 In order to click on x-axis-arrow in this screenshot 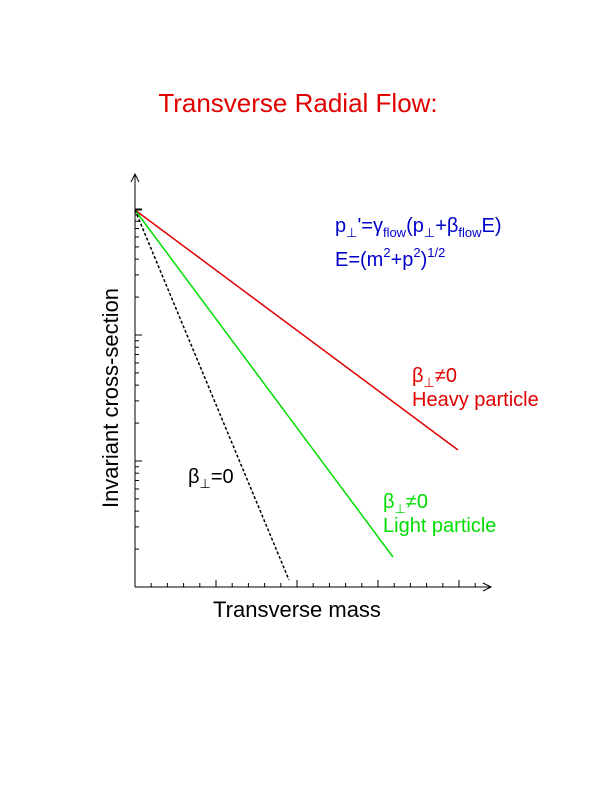, I will do `click(487, 587)`.